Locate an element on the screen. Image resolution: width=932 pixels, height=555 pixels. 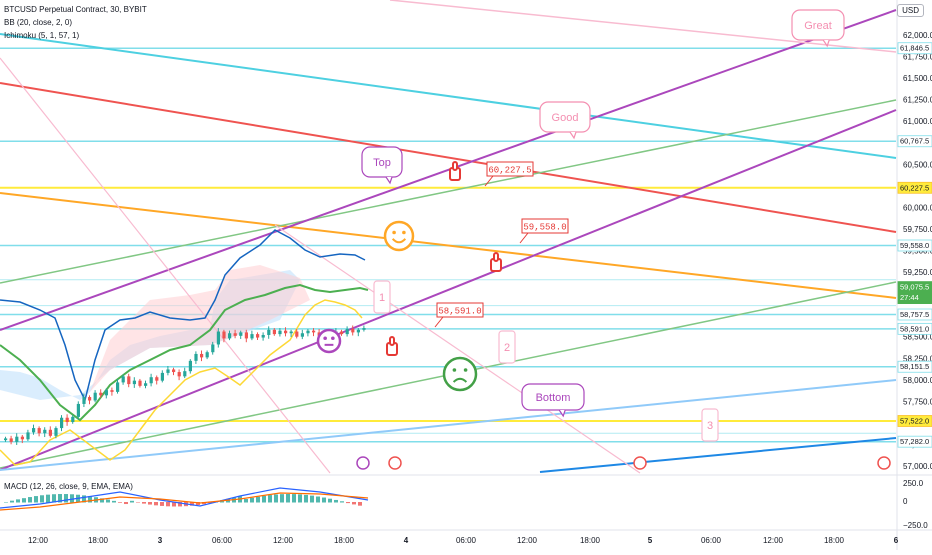
annotation-great-box is located at coordinates (818, 25).